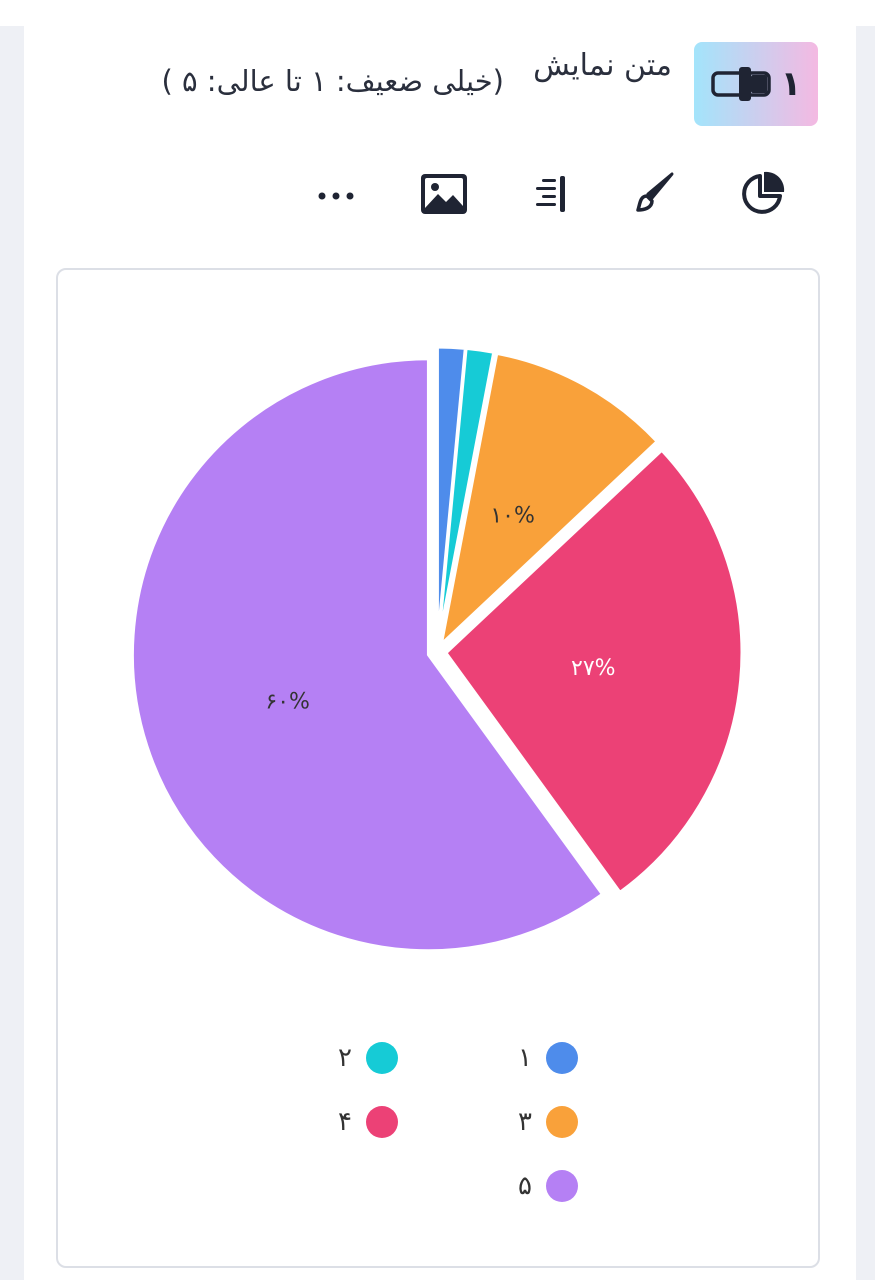  I want to click on legend-label: ۱, so click(525, 1058).